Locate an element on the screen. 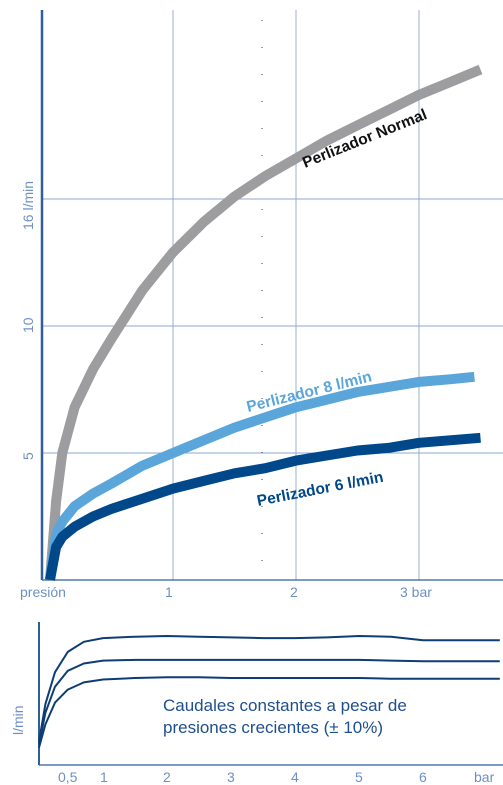 The height and width of the screenshot is (785, 503). bottom-x-tick-label-0-5: 0,5 is located at coordinates (68, 777).